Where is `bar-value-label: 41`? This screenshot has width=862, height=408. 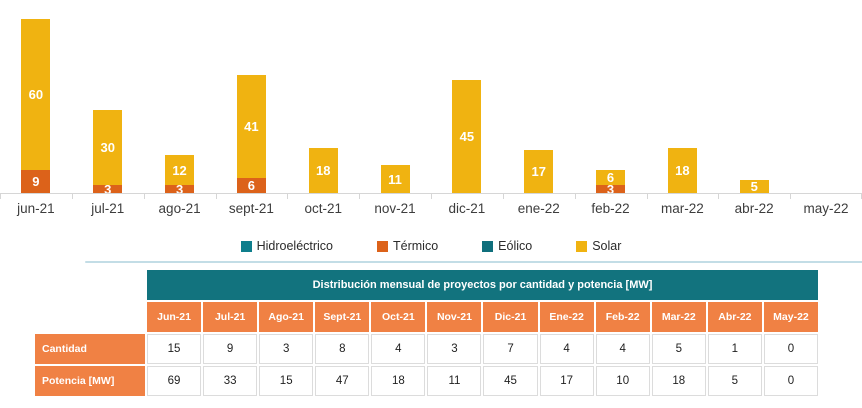 bar-value-label: 41 is located at coordinates (251, 126).